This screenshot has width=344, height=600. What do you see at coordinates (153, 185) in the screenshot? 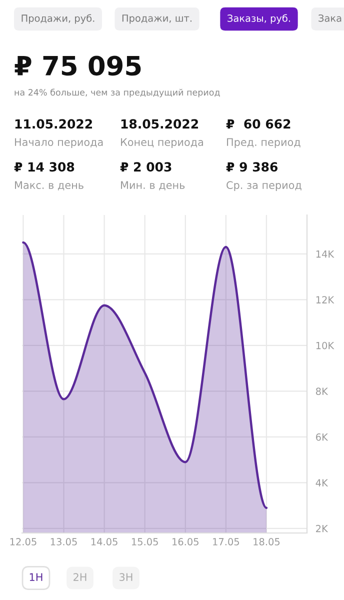
I see `text: Мин. в день` at bounding box center [153, 185].